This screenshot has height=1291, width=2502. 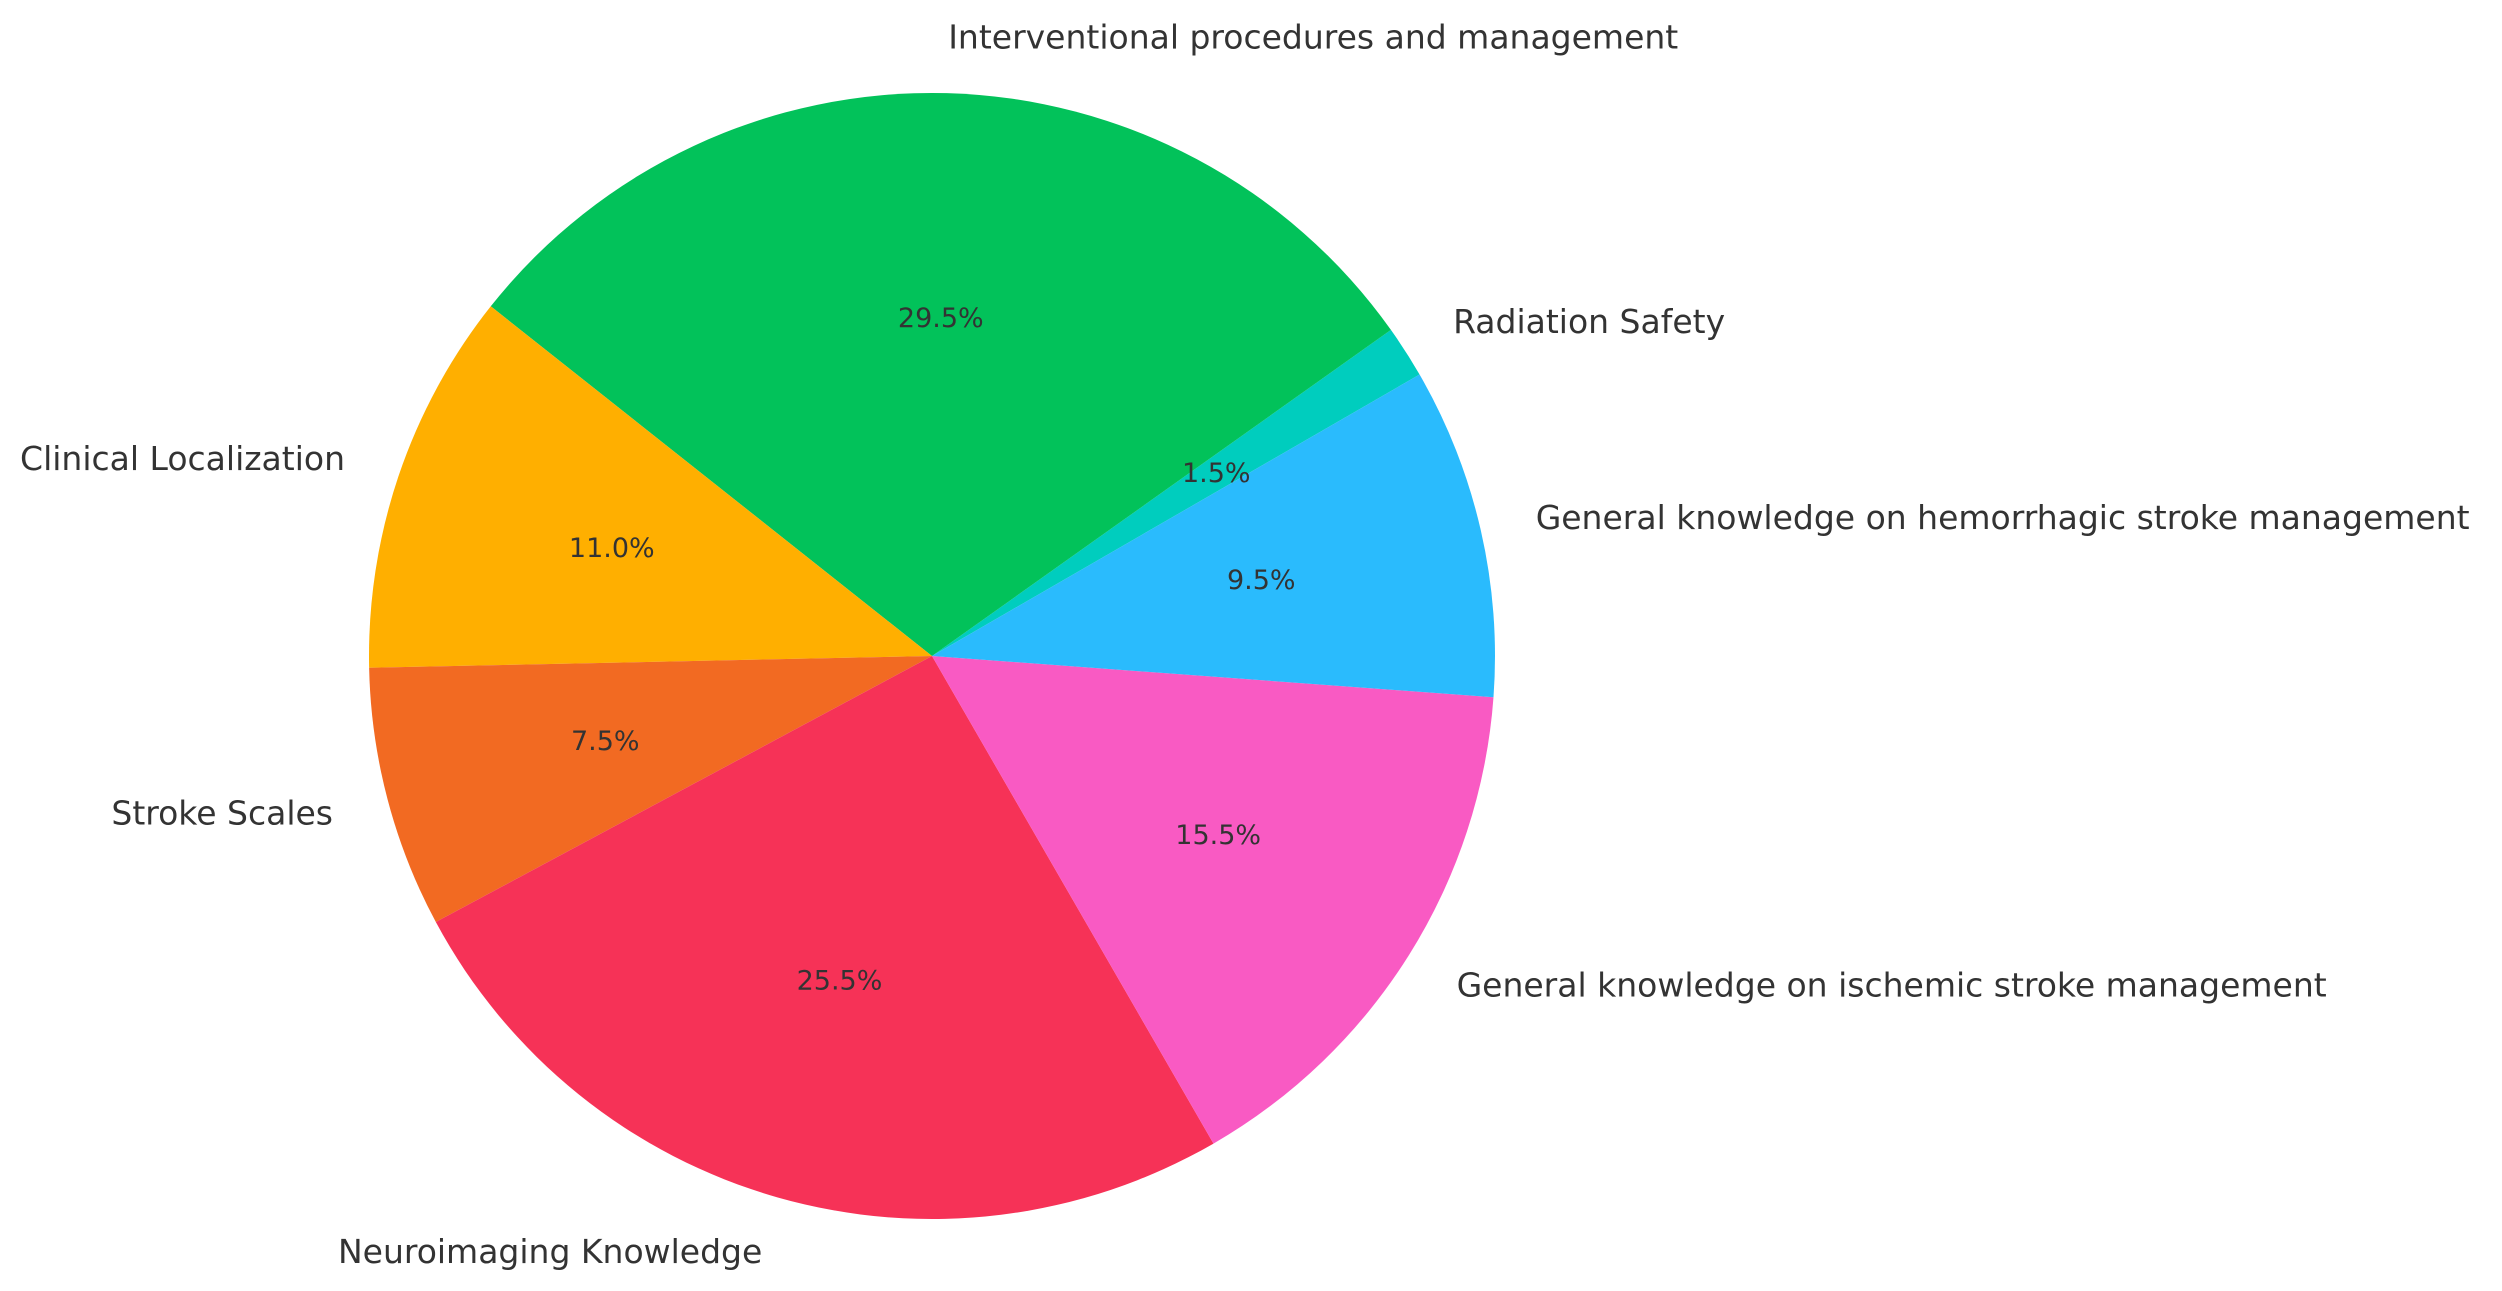 I want to click on pie-slice-clinical-localization, so click(x=650, y=487).